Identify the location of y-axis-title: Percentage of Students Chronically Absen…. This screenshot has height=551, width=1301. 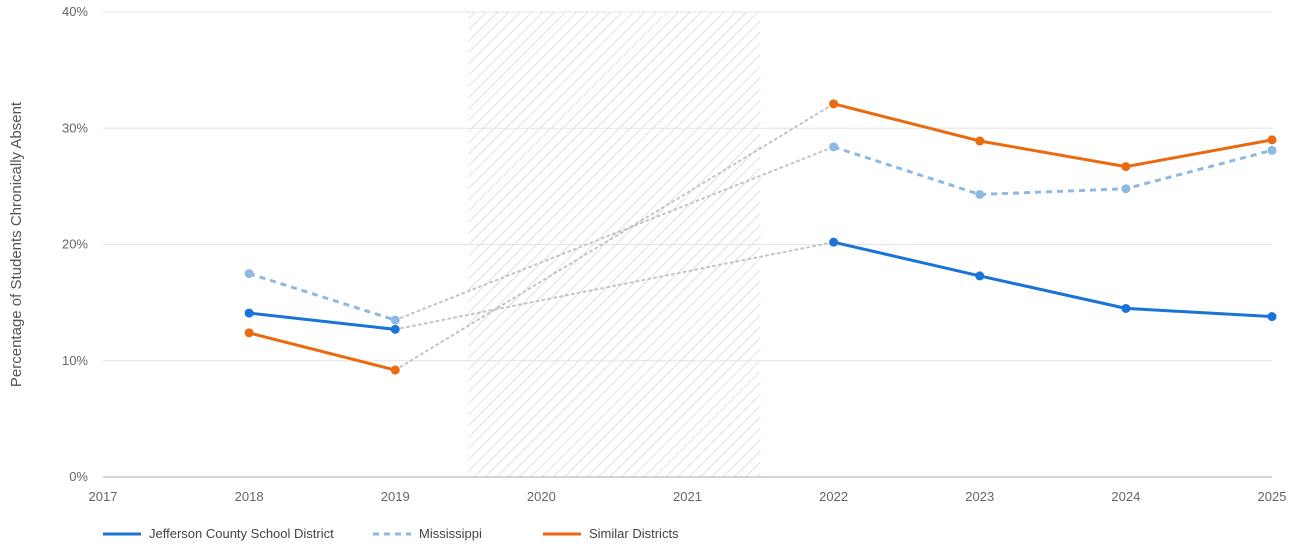
(16, 244).